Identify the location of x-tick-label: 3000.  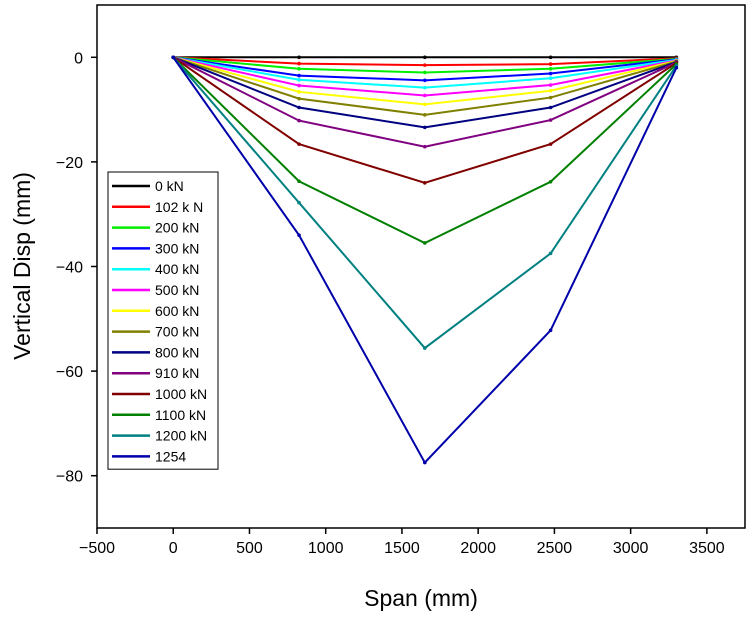
(631, 548).